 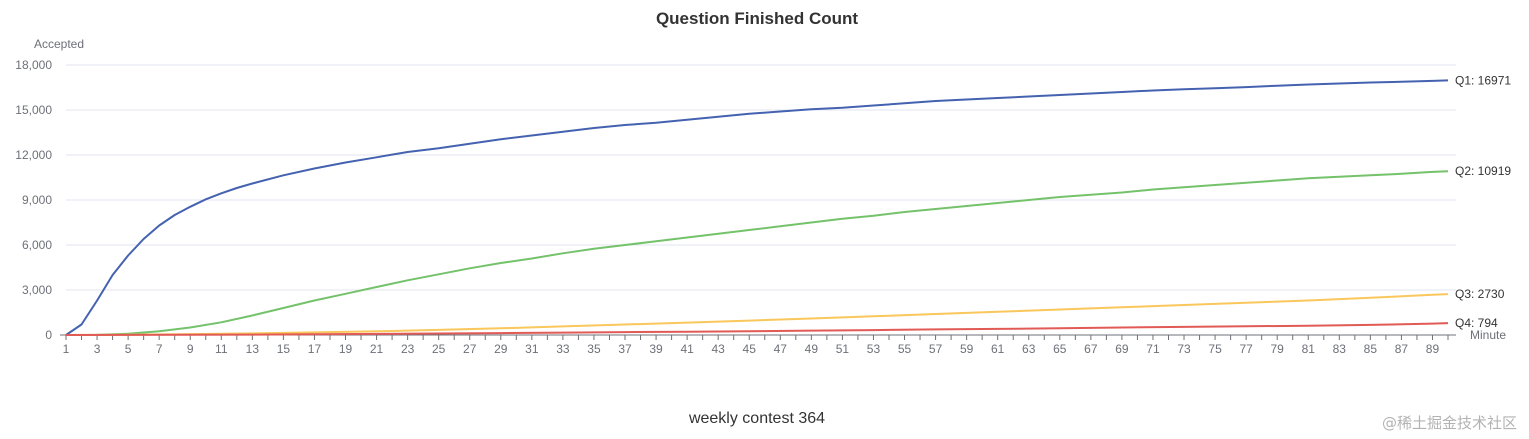 What do you see at coordinates (33, 110) in the screenshot?
I see `y-tick-label: 15,000` at bounding box center [33, 110].